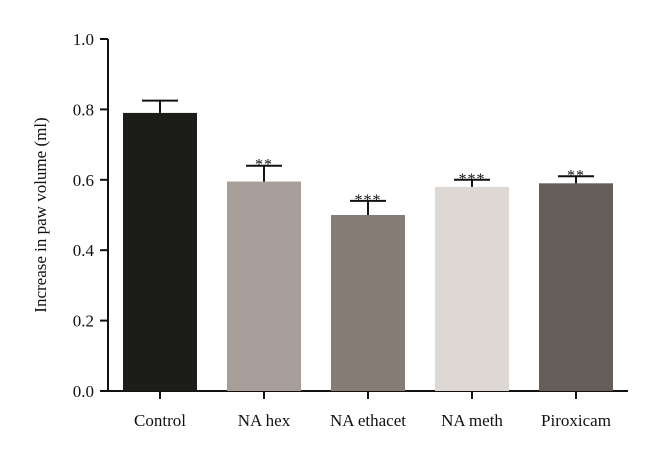  I want to click on y-tick-label: 0.0, so click(83, 391).